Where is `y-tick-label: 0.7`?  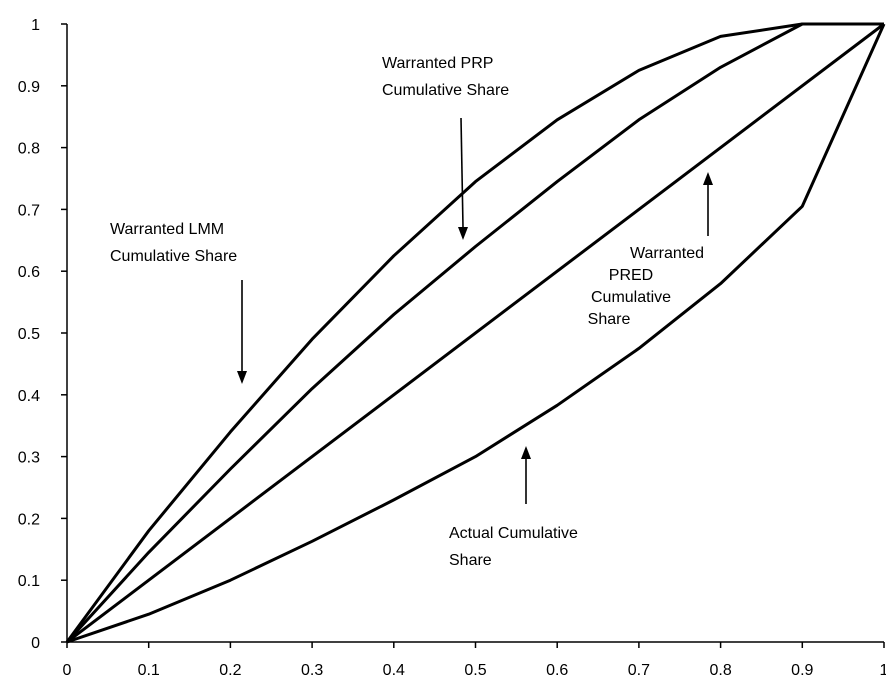 y-tick-label: 0.7 is located at coordinates (29, 210).